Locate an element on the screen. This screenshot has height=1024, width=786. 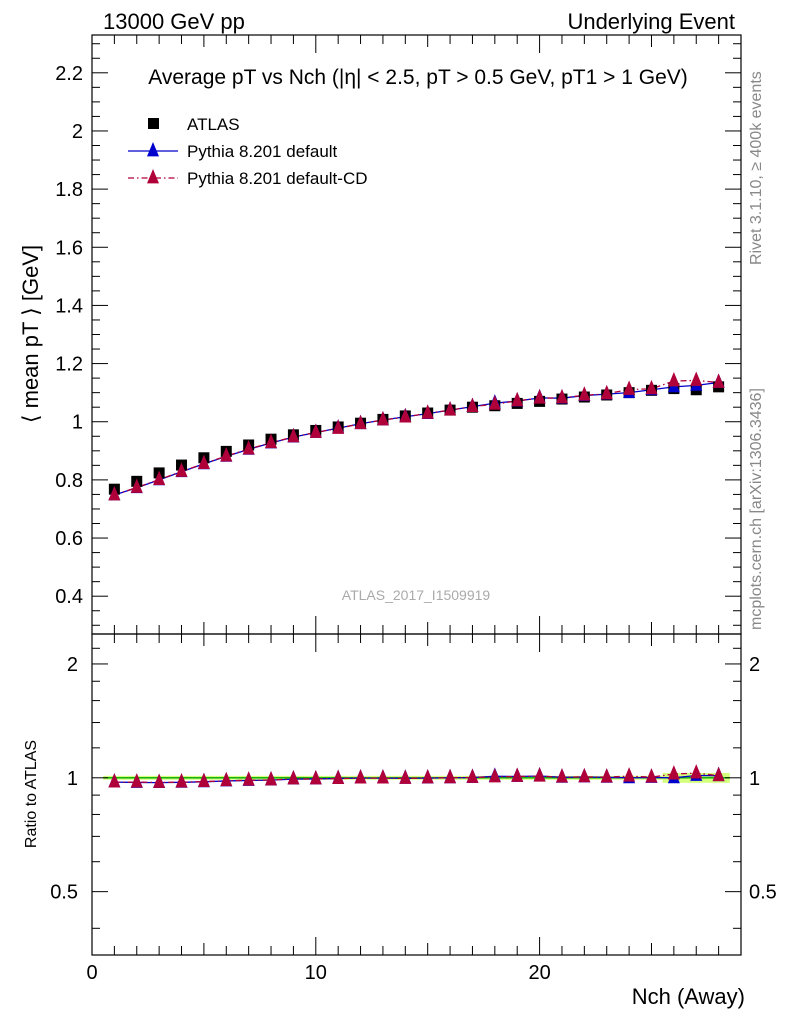
analysis-watermark: ATLAS_2017_I1509919 is located at coordinates (416, 595).